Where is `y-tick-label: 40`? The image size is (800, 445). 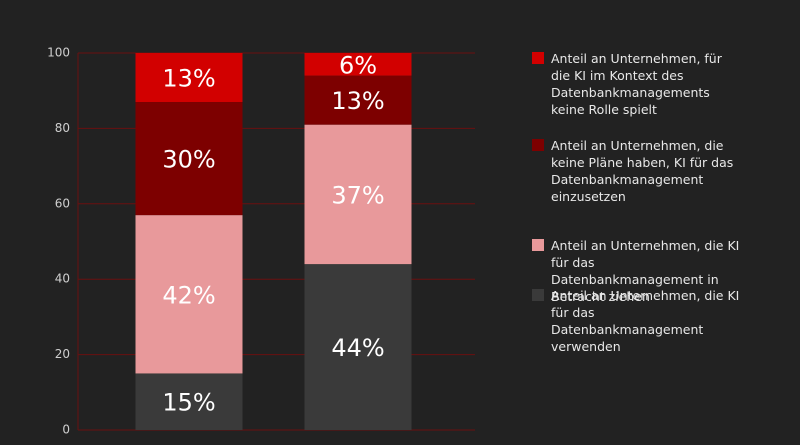 y-tick-label: 40 is located at coordinates (62, 279).